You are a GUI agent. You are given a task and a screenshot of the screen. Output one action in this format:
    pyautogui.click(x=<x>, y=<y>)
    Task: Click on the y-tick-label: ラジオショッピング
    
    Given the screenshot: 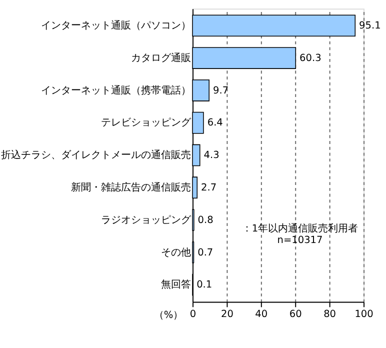 What is the action you would take?
    pyautogui.click(x=146, y=220)
    